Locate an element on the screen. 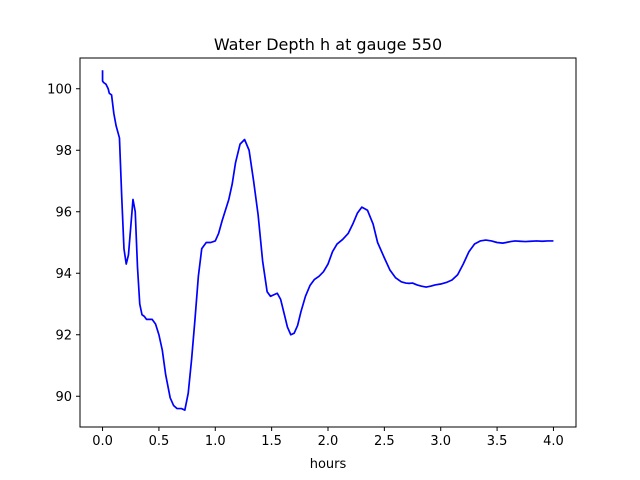 The width and height of the screenshot is (640, 480). x-tick-label: 1.5 is located at coordinates (271, 441).